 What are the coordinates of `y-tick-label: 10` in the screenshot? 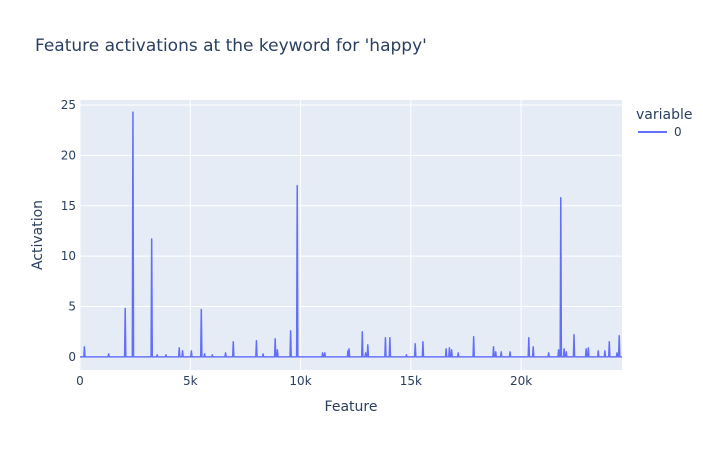 It's located at (68, 256).